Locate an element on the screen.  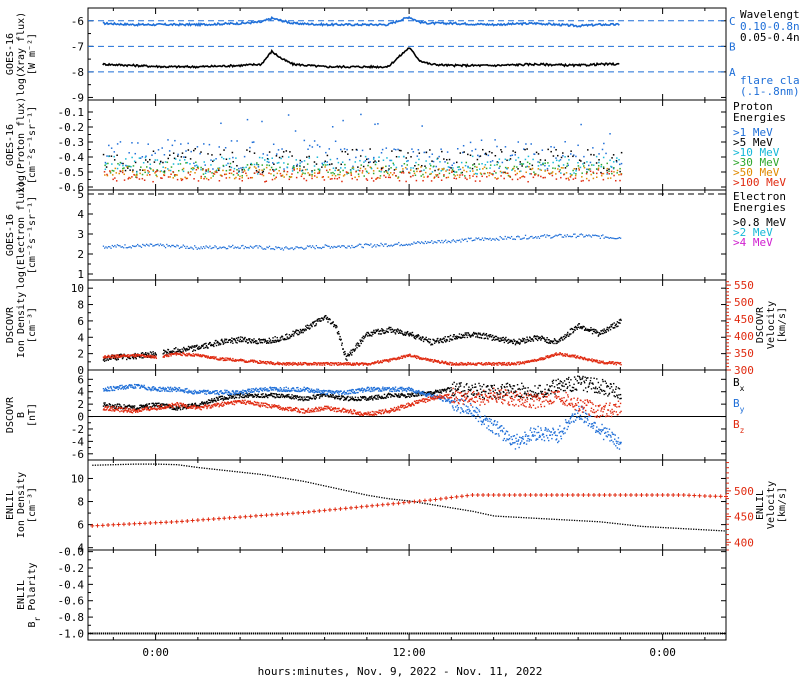
y-tick-label: 3 is located at coordinates (80, 234).